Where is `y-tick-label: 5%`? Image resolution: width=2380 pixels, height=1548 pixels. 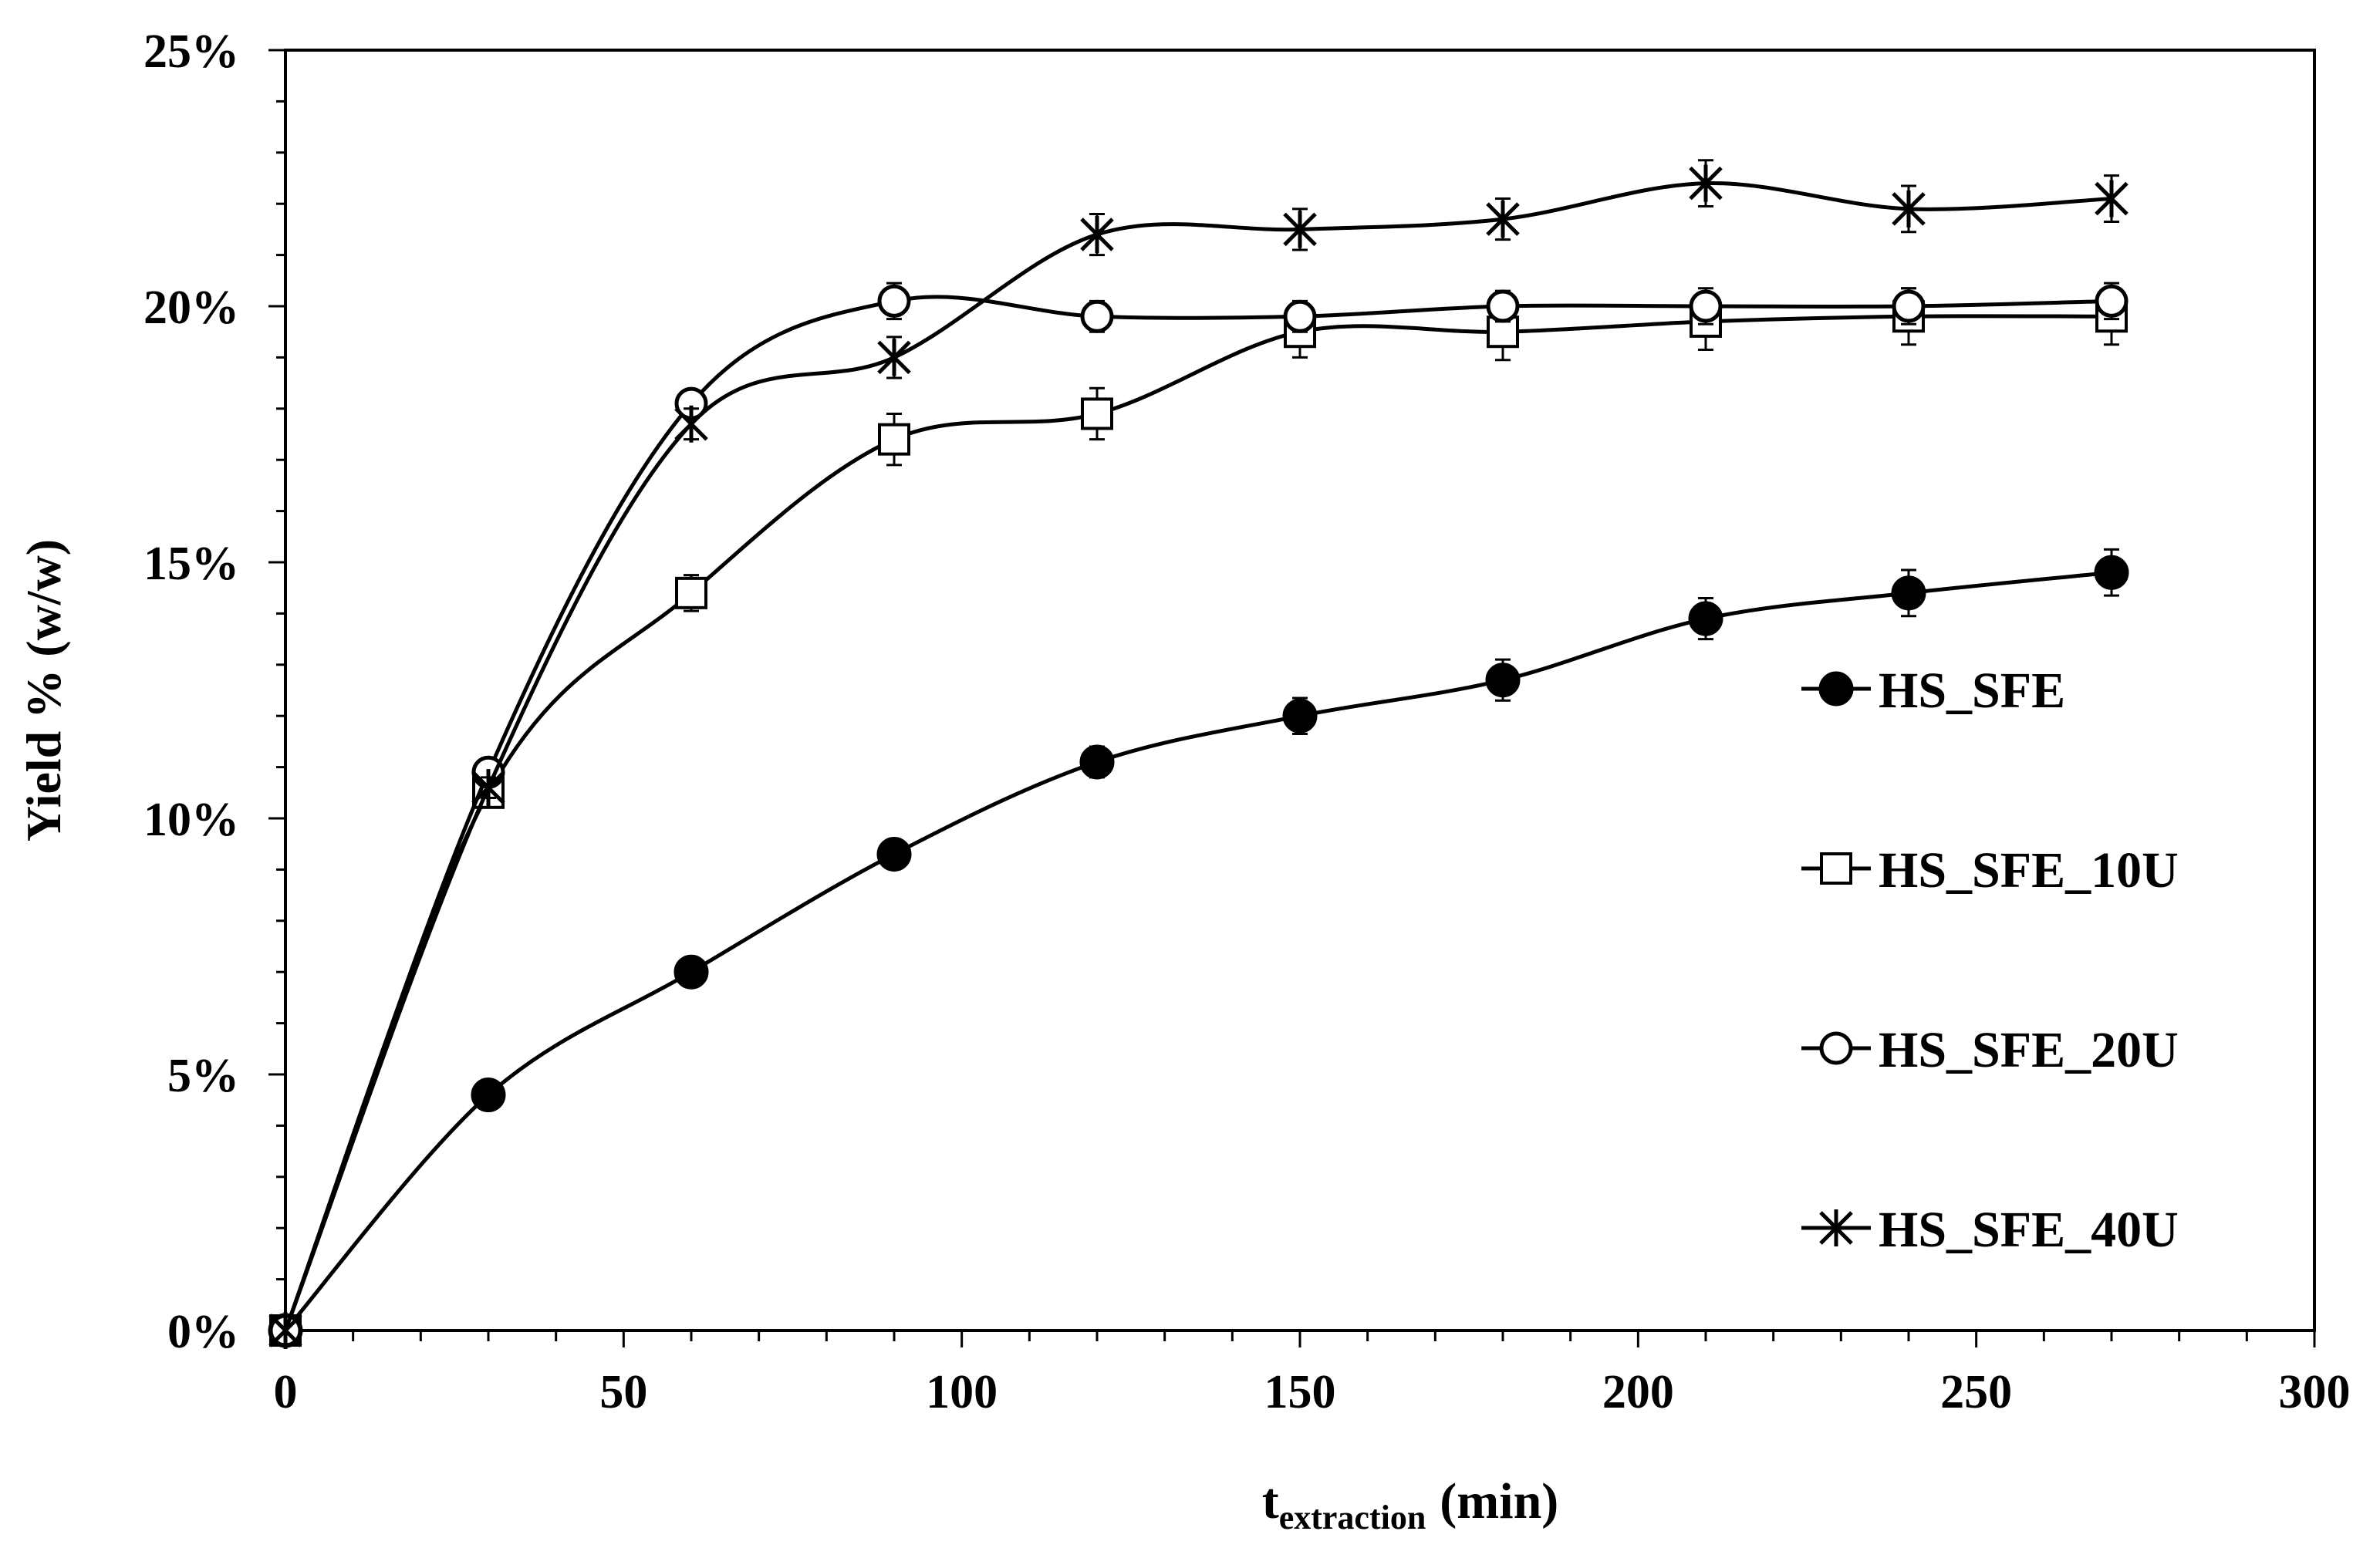
y-tick-label: 5% is located at coordinates (203, 1076).